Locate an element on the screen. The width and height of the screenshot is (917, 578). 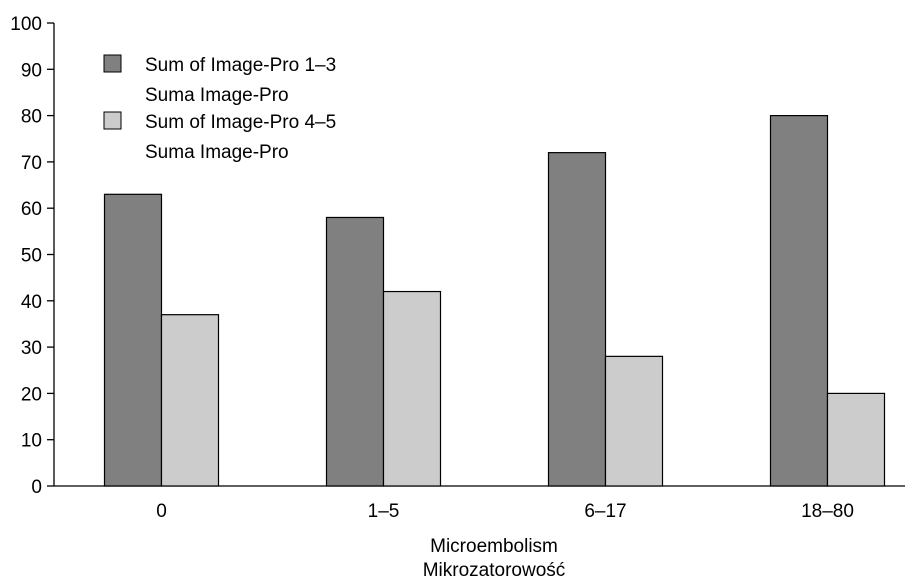
x-tick-label: 6–17 is located at coordinates (605, 511).